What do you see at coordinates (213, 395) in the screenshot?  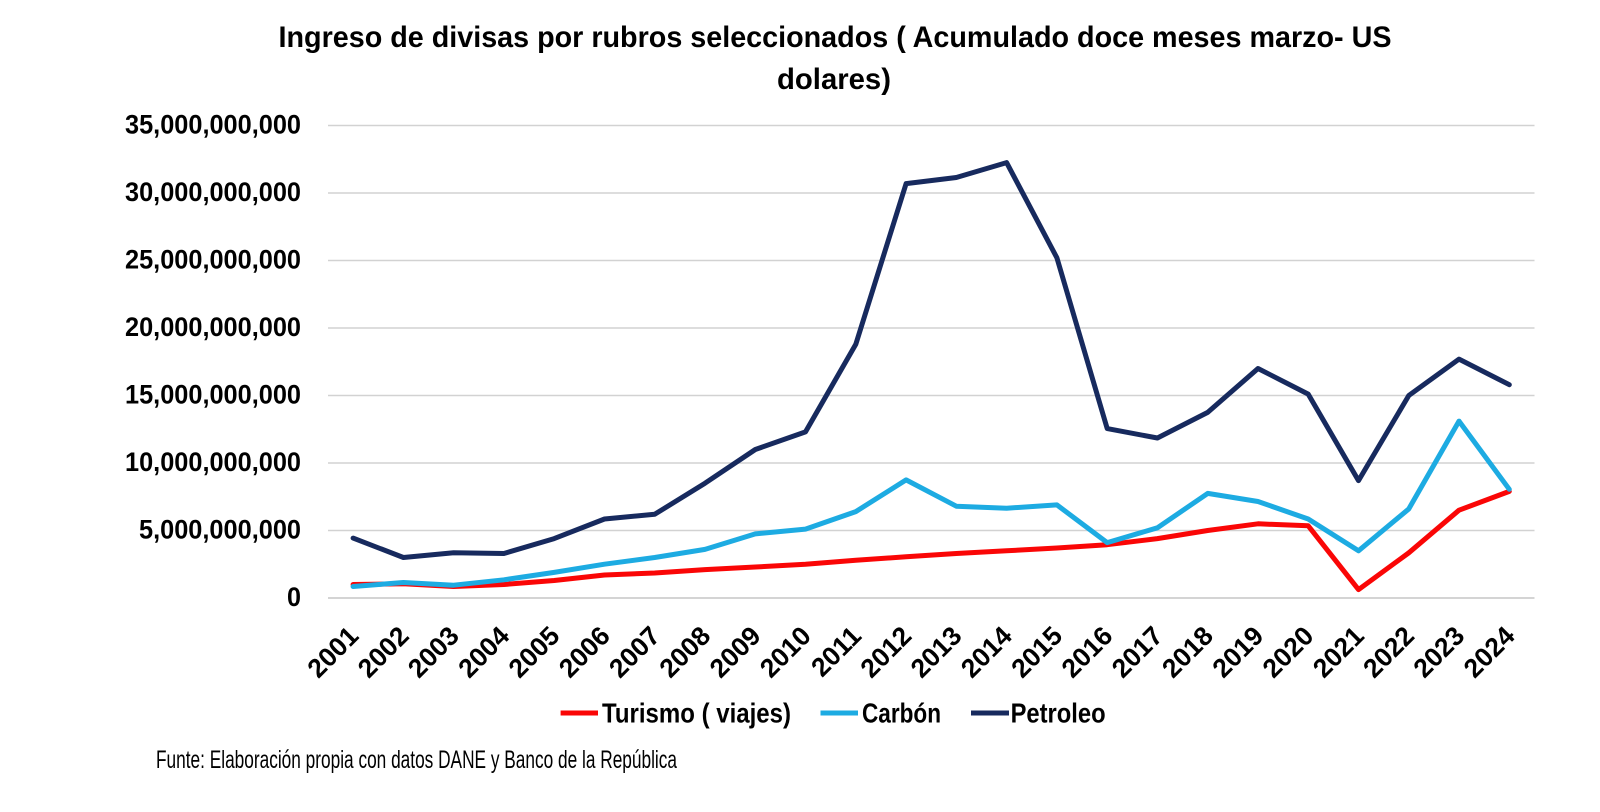 I see `svg-text: 15,000,000,000` at bounding box center [213, 395].